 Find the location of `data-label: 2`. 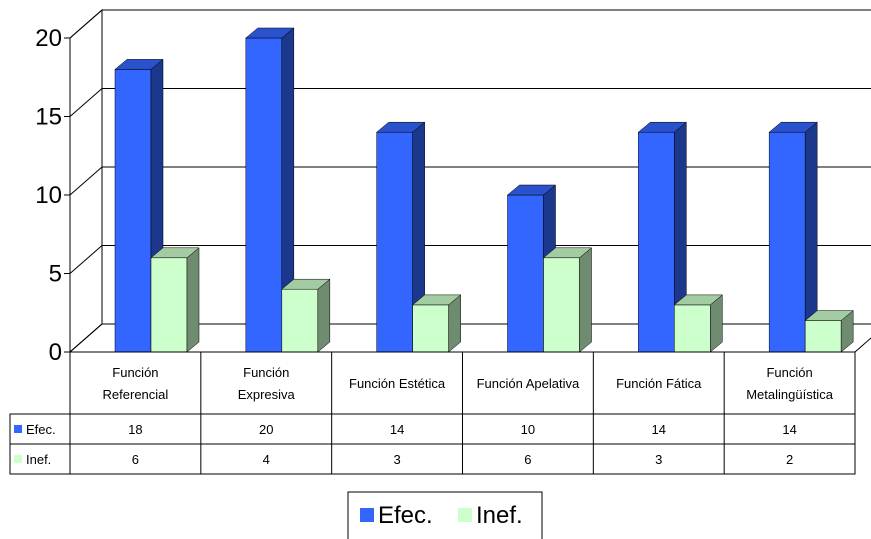

data-label: 2 is located at coordinates (789, 459).